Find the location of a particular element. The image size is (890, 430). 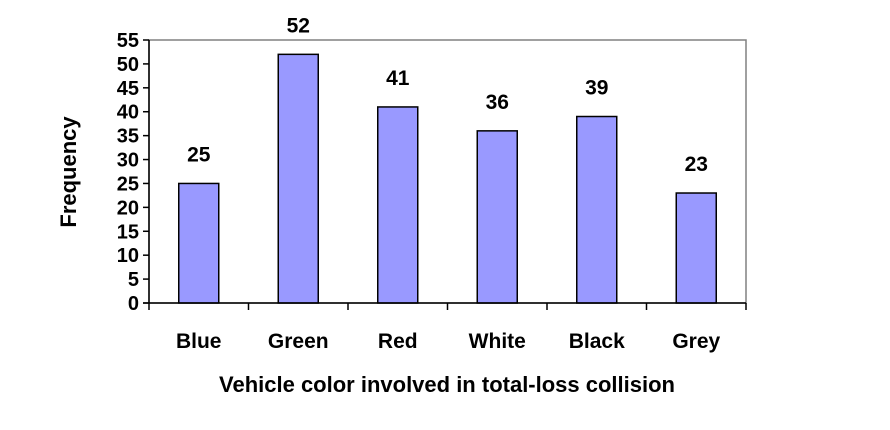

bar-white is located at coordinates (497, 217).